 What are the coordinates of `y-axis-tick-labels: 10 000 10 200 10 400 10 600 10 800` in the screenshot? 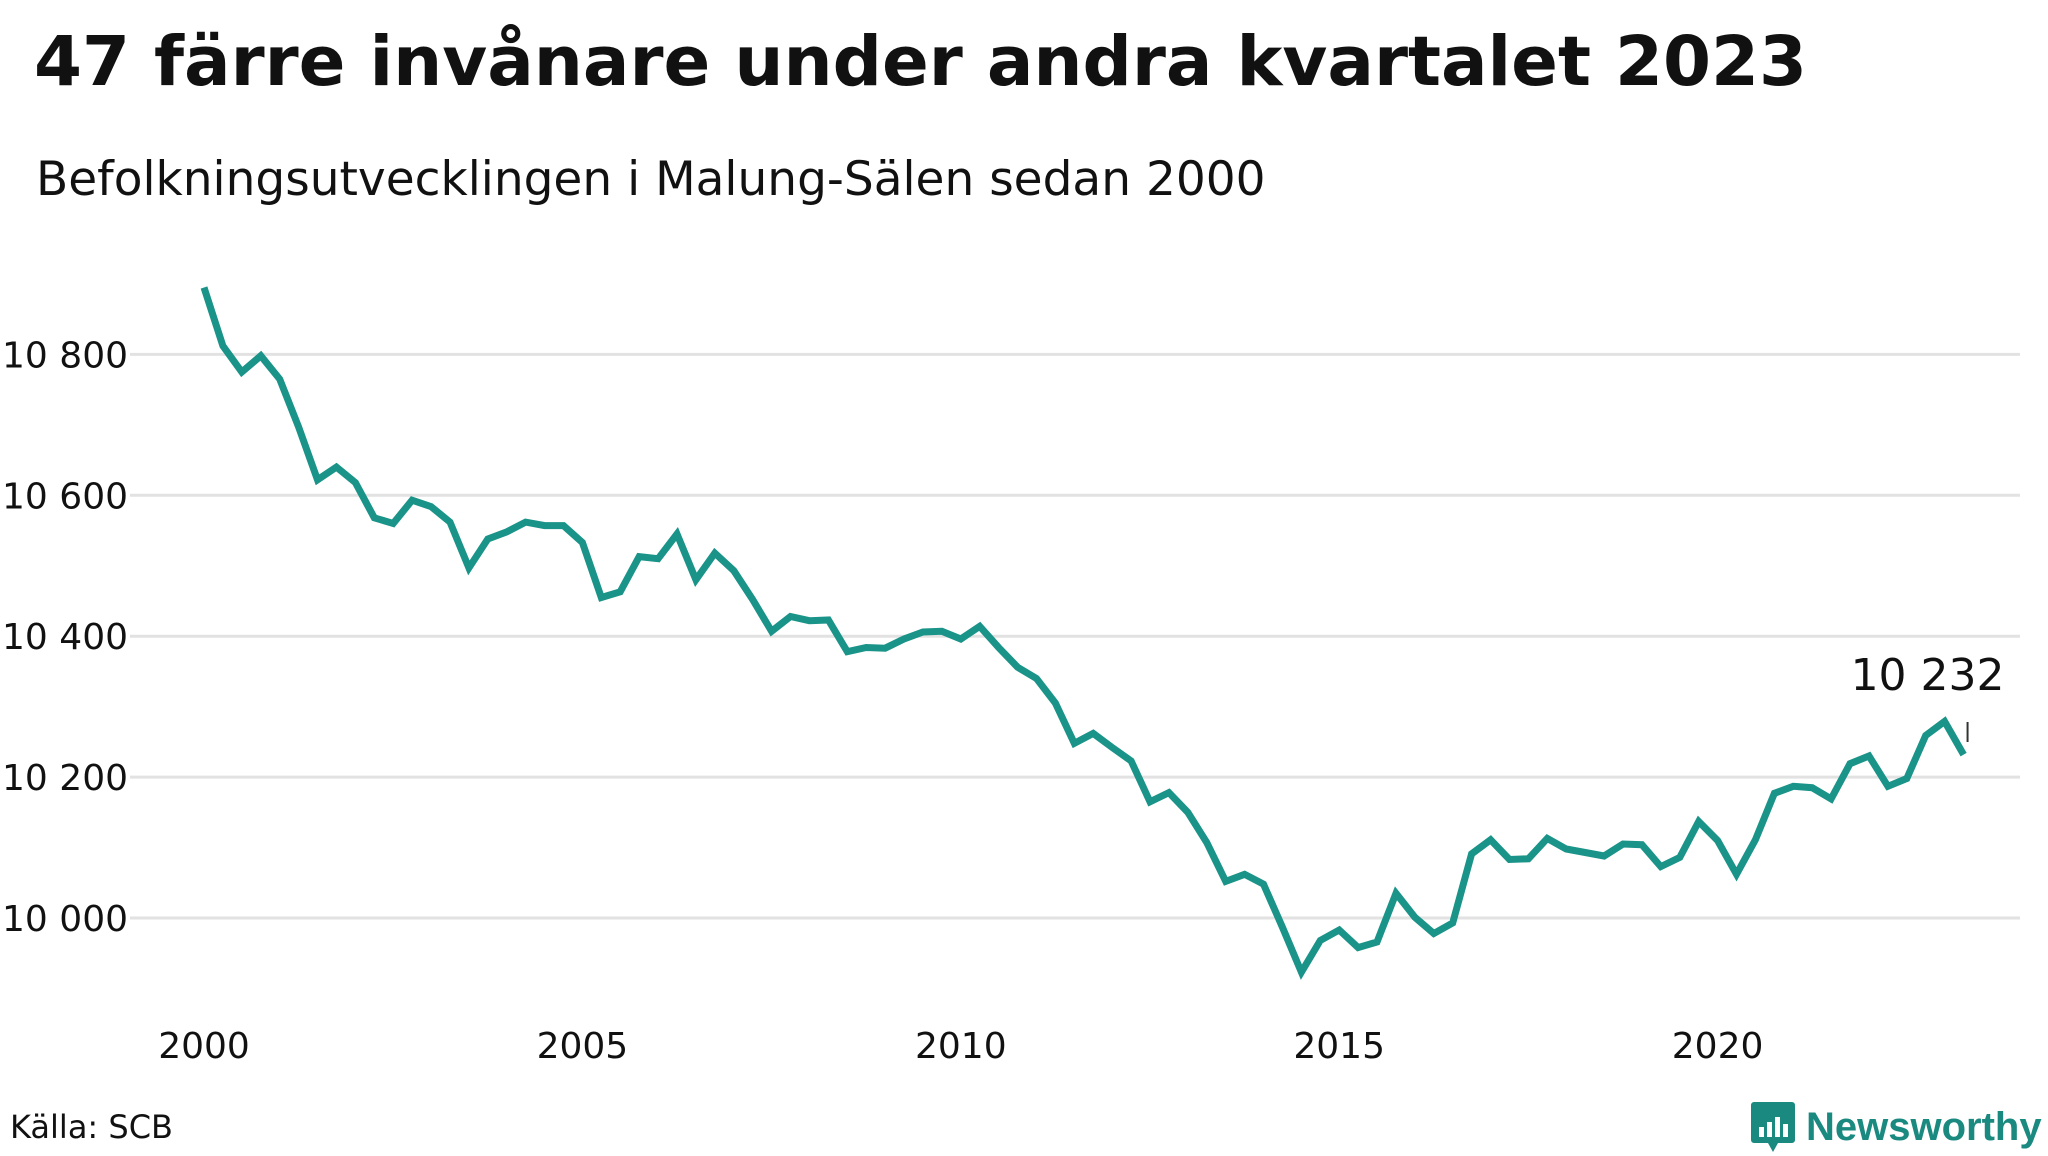 It's located at (65, 637).